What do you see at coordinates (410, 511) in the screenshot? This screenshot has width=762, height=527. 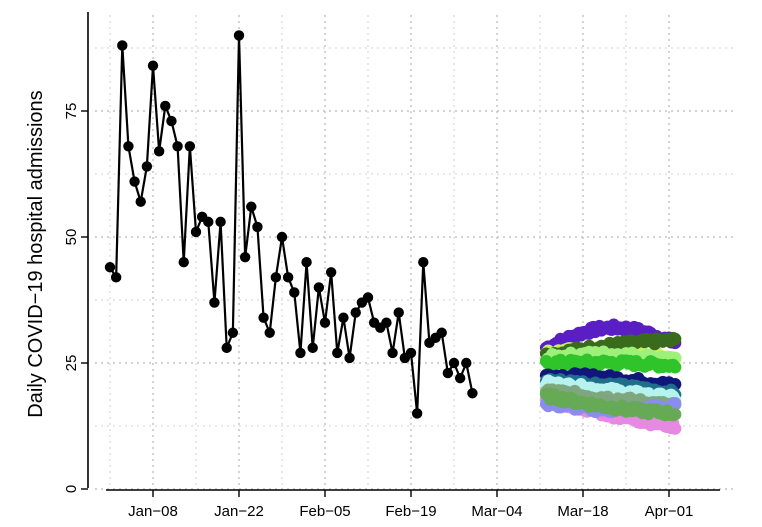 I see `x-tick-label: Feb−19` at bounding box center [410, 511].